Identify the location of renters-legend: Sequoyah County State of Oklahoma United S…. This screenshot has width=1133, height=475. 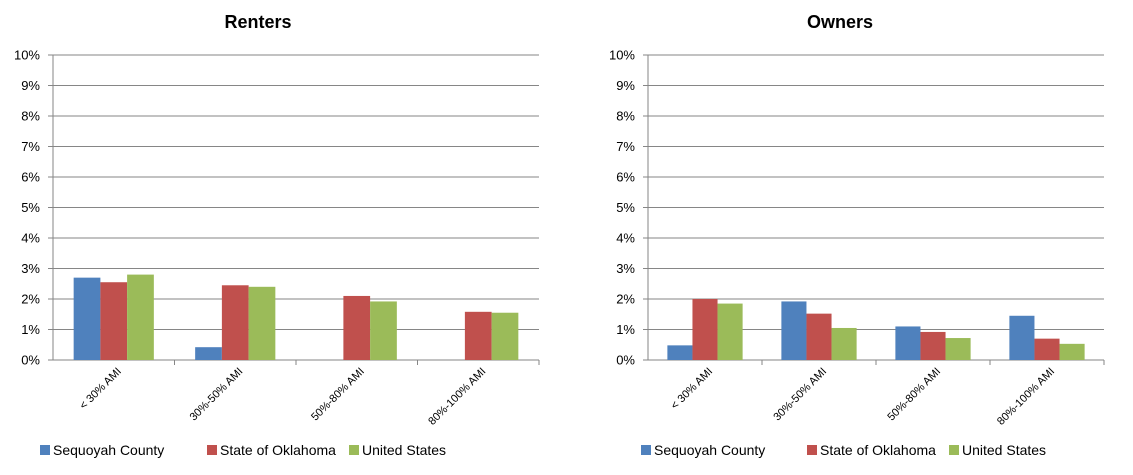
(243, 450).